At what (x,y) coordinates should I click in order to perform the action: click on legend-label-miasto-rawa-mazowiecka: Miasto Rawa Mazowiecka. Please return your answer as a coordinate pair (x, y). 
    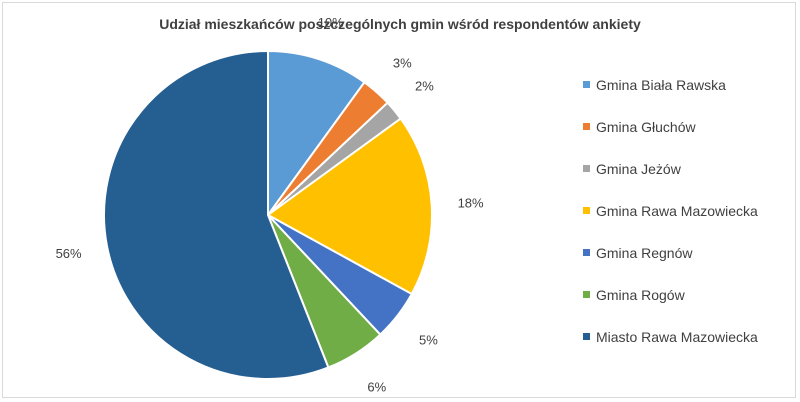
    Looking at the image, I should click on (677, 337).